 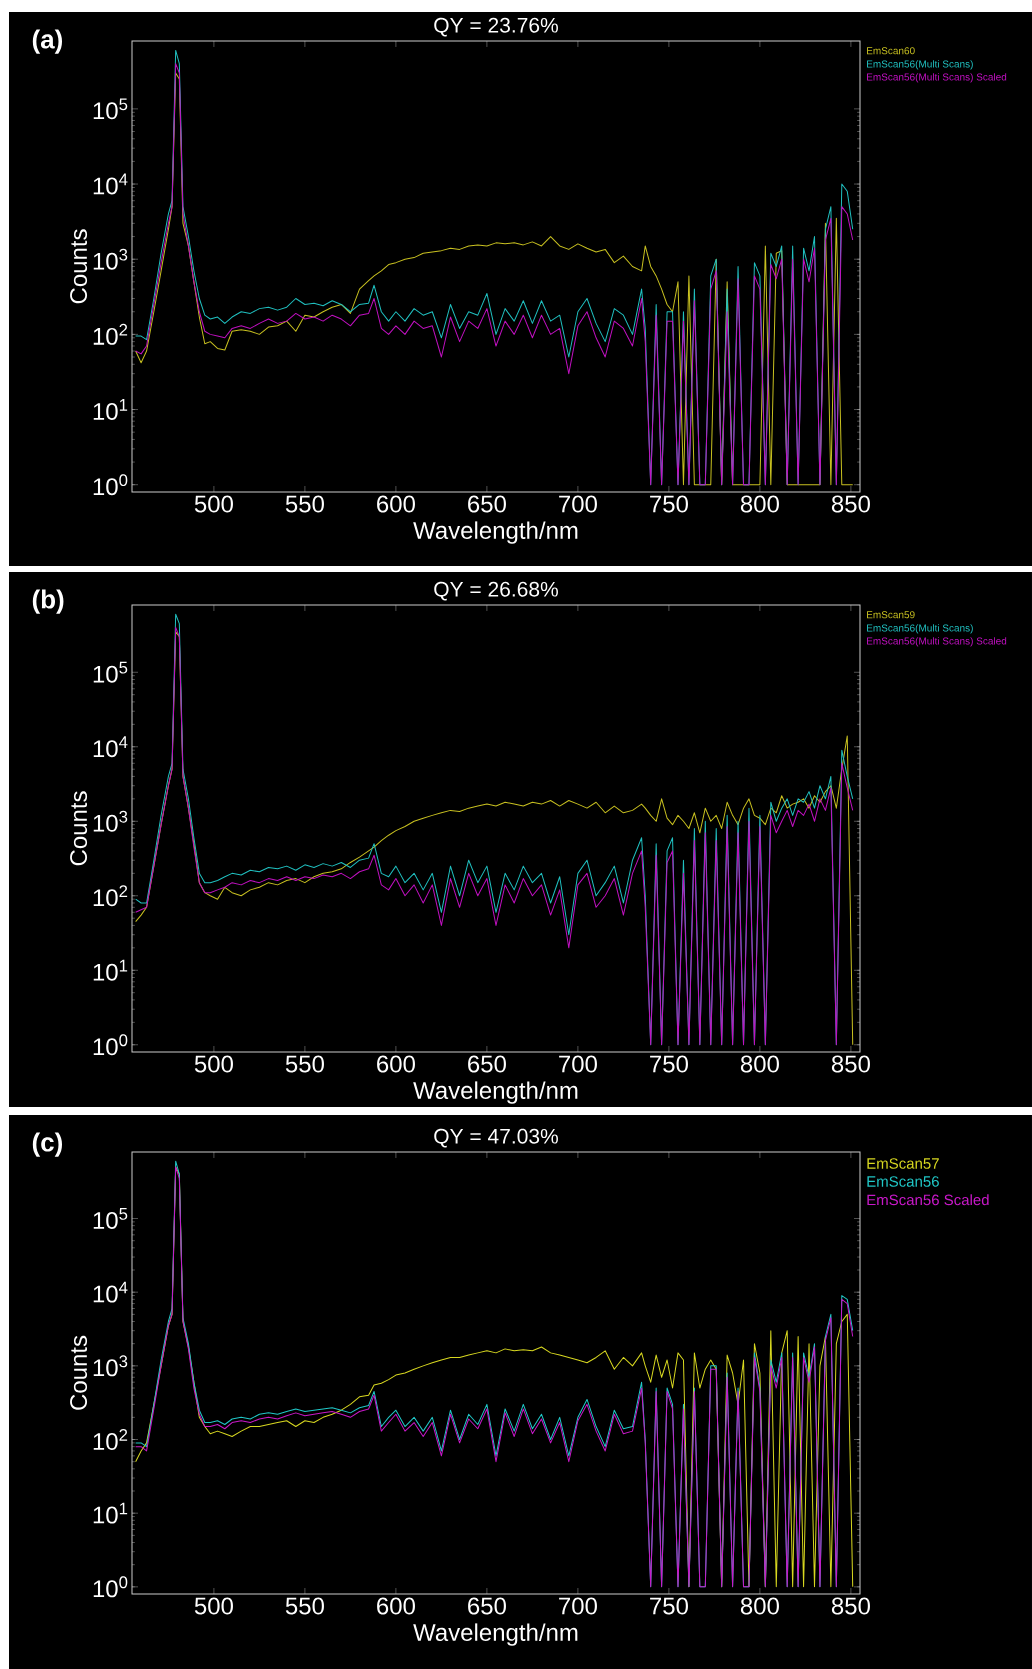 What do you see at coordinates (928, 1200) in the screenshot?
I see `text: EmScan56 Scaled` at bounding box center [928, 1200].